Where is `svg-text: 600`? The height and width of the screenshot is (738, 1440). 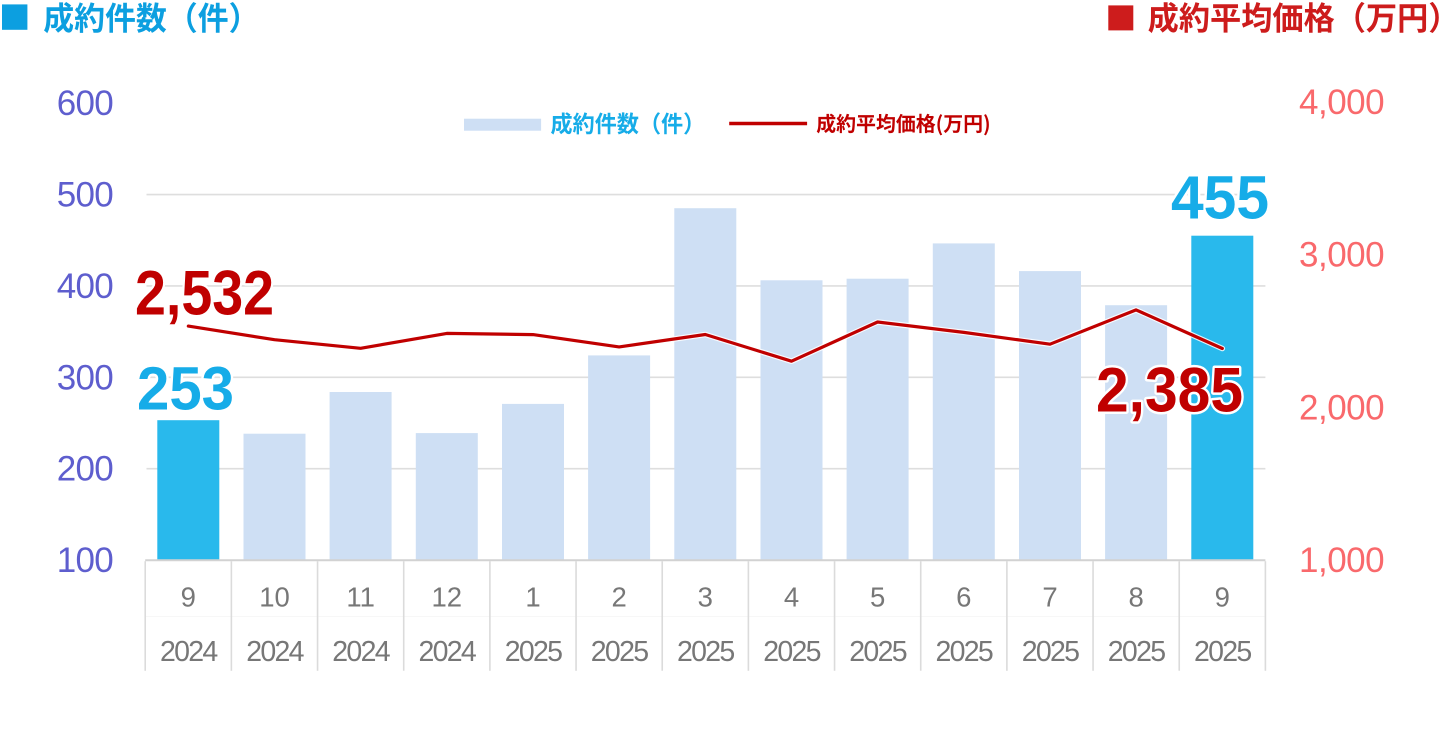
svg-text: 600 is located at coordinates (85, 103).